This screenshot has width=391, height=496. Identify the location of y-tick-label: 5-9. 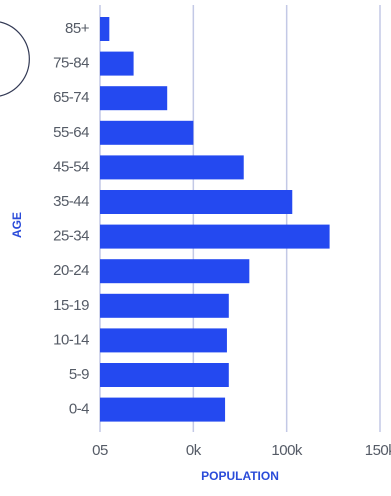
(79, 374).